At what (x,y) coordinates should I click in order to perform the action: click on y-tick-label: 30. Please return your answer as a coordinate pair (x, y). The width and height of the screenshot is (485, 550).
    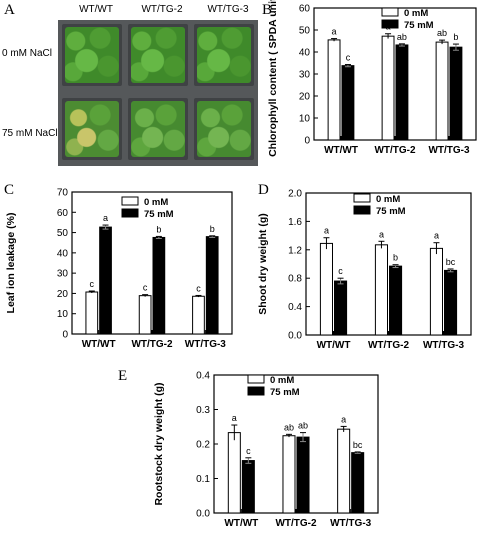
    Looking at the image, I should click on (63, 274).